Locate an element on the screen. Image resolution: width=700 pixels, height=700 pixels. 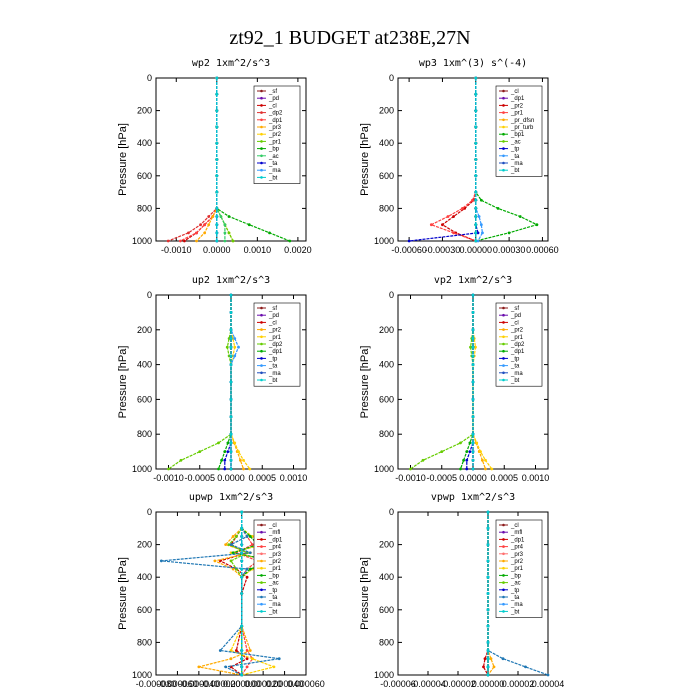
panel-title: wp2 1xm^2/s^3 is located at coordinates (231, 63).